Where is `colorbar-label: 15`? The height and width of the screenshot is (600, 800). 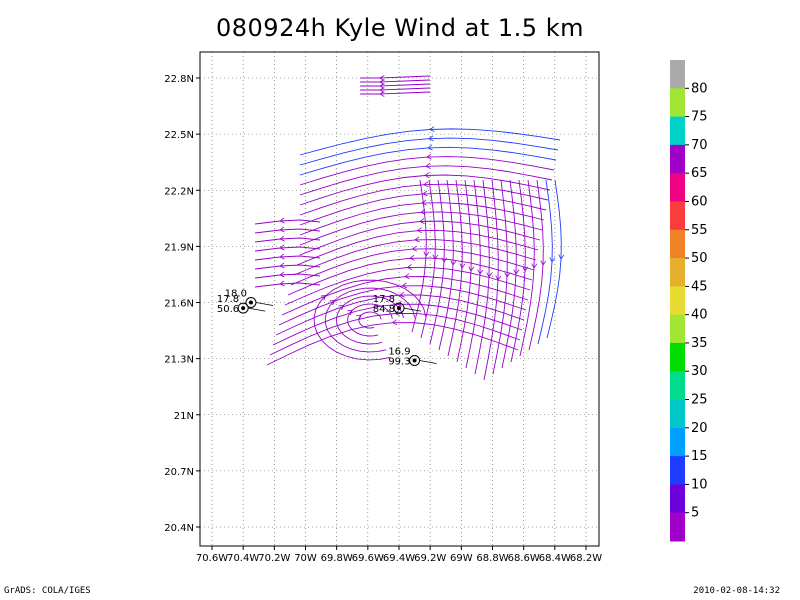 colorbar-label: 15 is located at coordinates (699, 456).